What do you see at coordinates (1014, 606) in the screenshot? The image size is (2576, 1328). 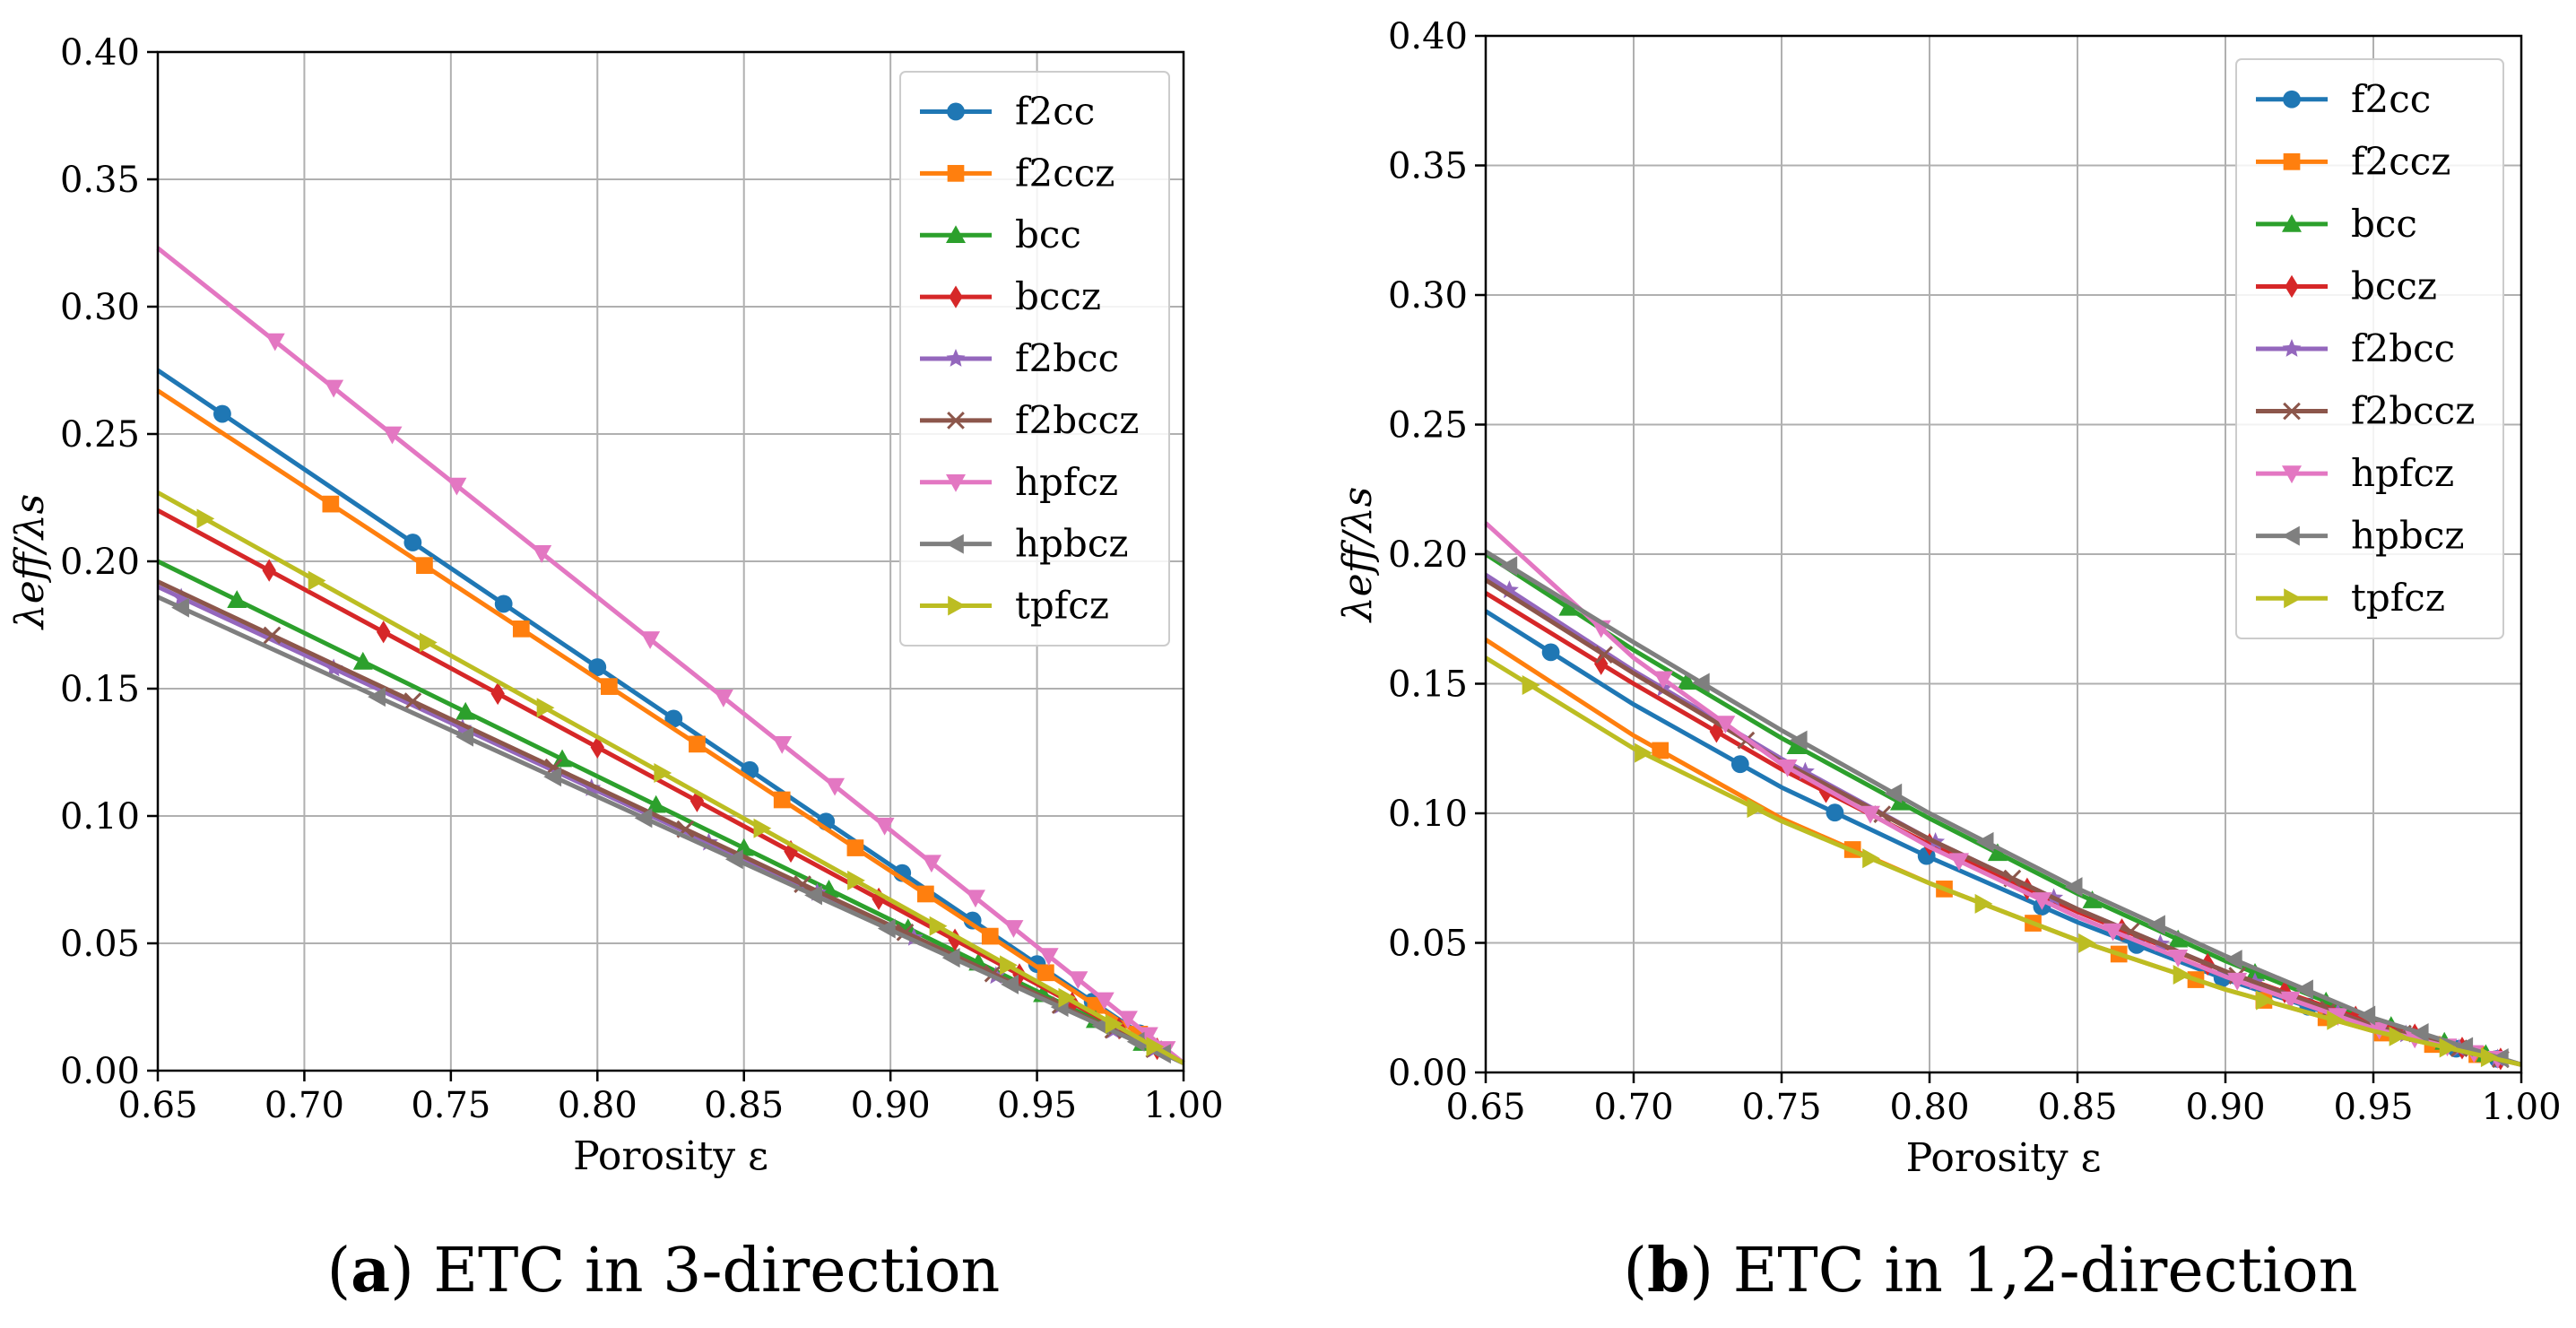 I see `legend-entry-tpfcz: tpfcz` at bounding box center [1014, 606].